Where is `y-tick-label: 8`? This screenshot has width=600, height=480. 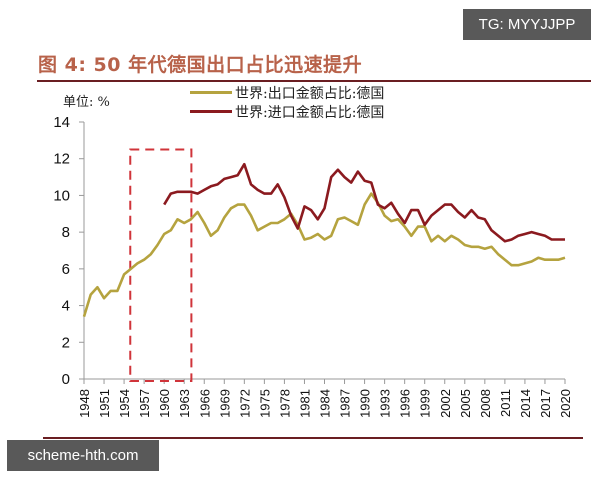 y-tick-label: 8 is located at coordinates (66, 232).